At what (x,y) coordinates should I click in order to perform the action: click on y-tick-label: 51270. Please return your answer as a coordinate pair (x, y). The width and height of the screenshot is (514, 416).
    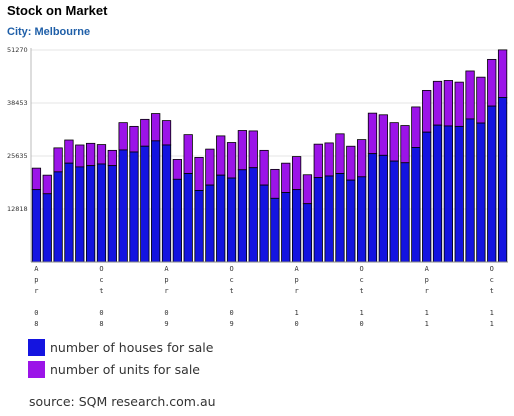
    Looking at the image, I should click on (17, 50).